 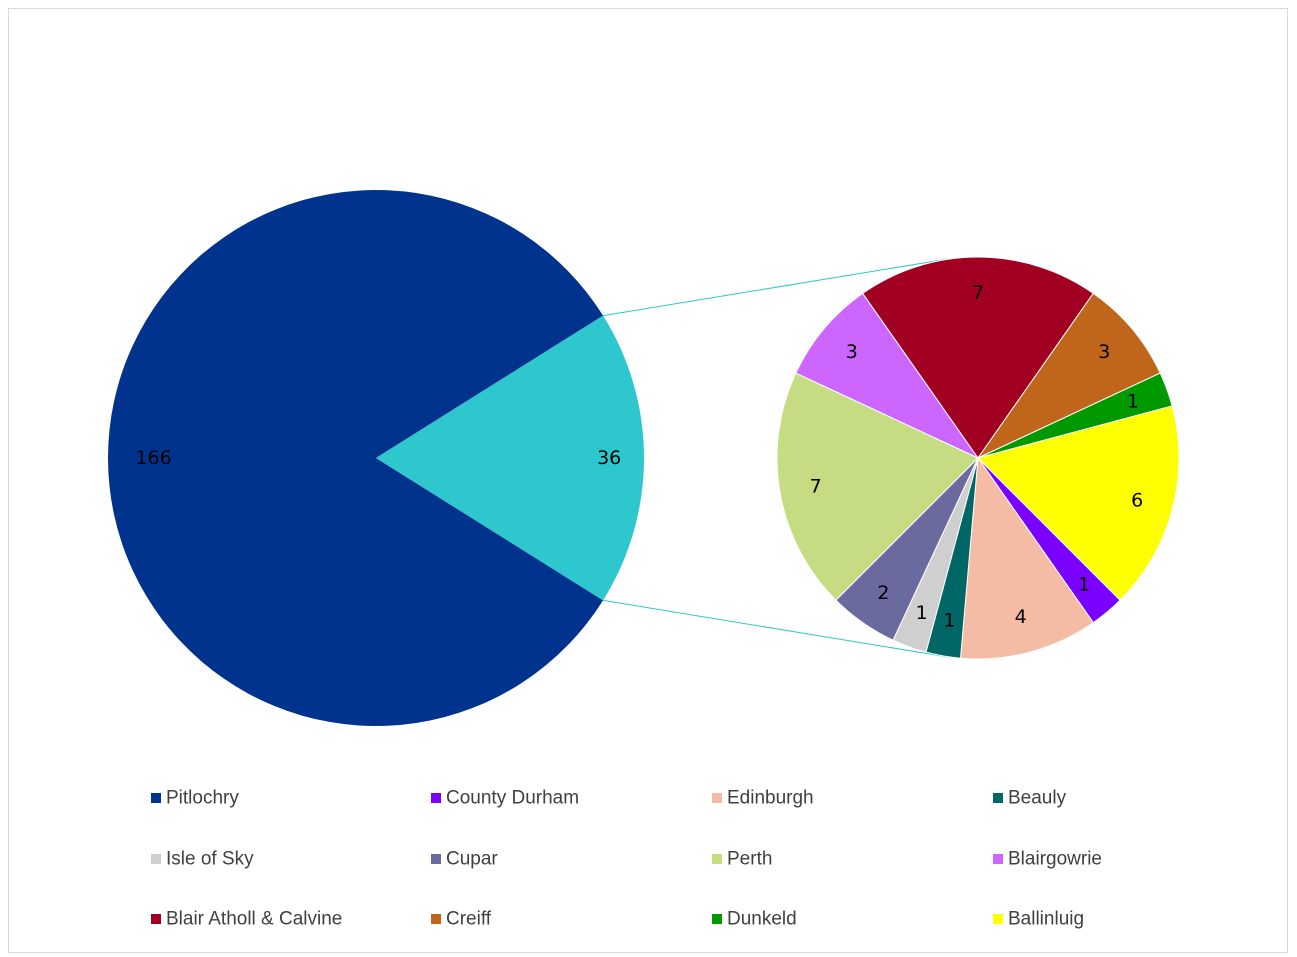 What do you see at coordinates (877, 486) in the screenshot?
I see `slice-perth` at bounding box center [877, 486].